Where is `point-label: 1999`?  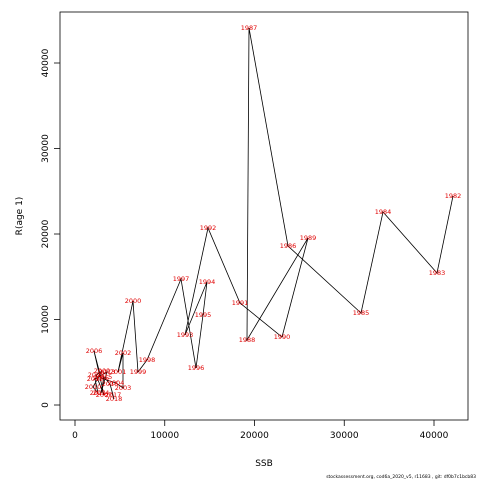 point-label: 1999 is located at coordinates (138, 372).